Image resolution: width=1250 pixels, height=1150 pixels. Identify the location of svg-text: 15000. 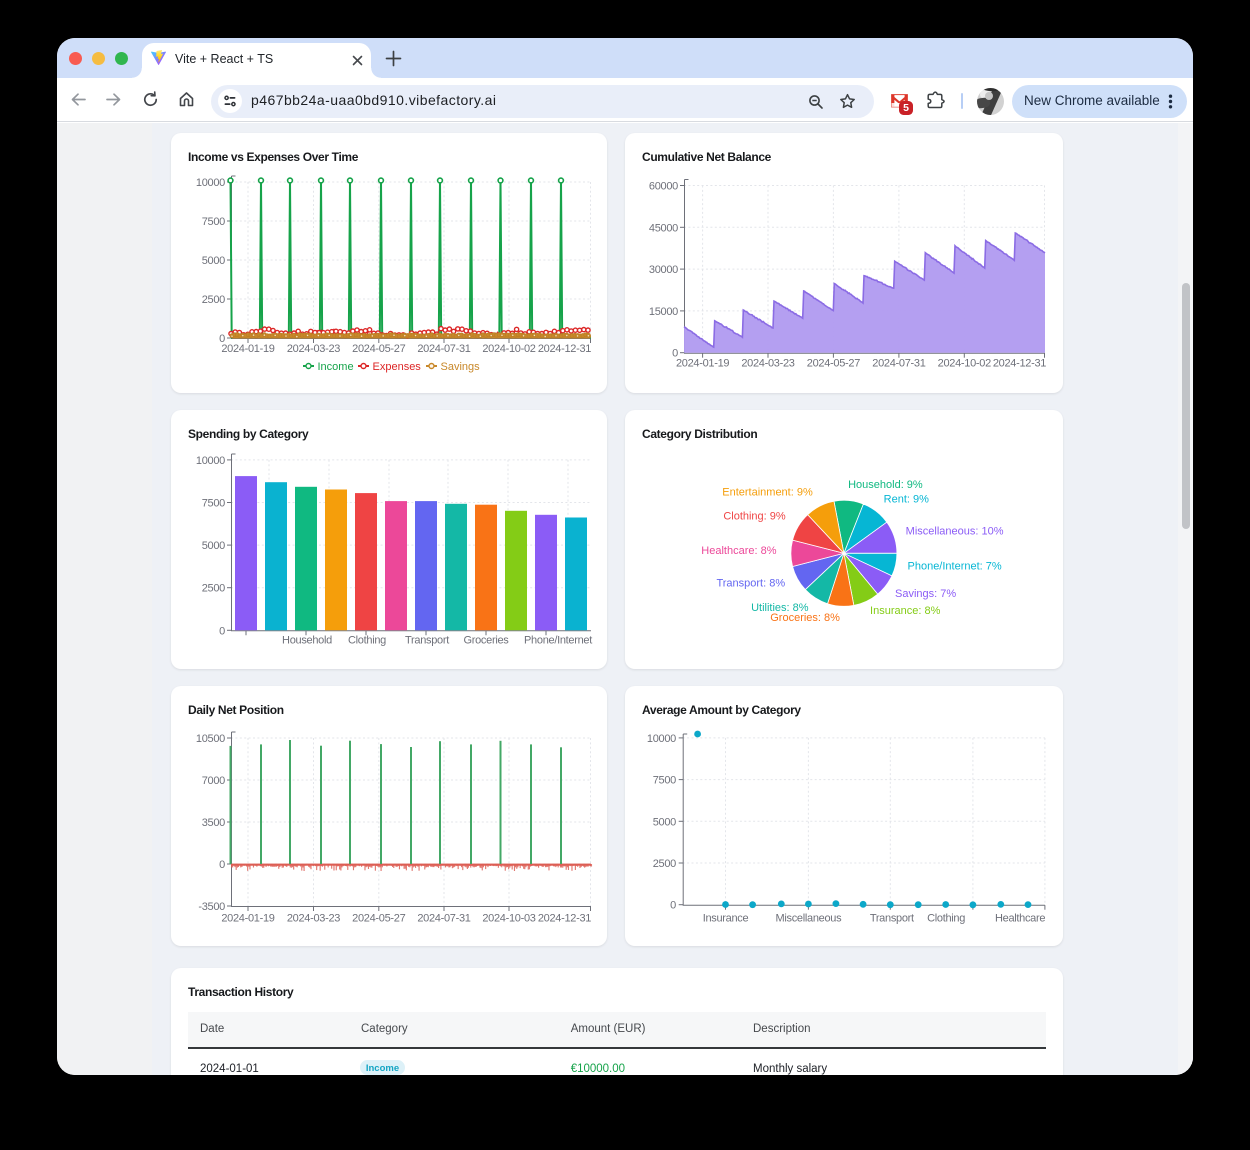
(663, 312).